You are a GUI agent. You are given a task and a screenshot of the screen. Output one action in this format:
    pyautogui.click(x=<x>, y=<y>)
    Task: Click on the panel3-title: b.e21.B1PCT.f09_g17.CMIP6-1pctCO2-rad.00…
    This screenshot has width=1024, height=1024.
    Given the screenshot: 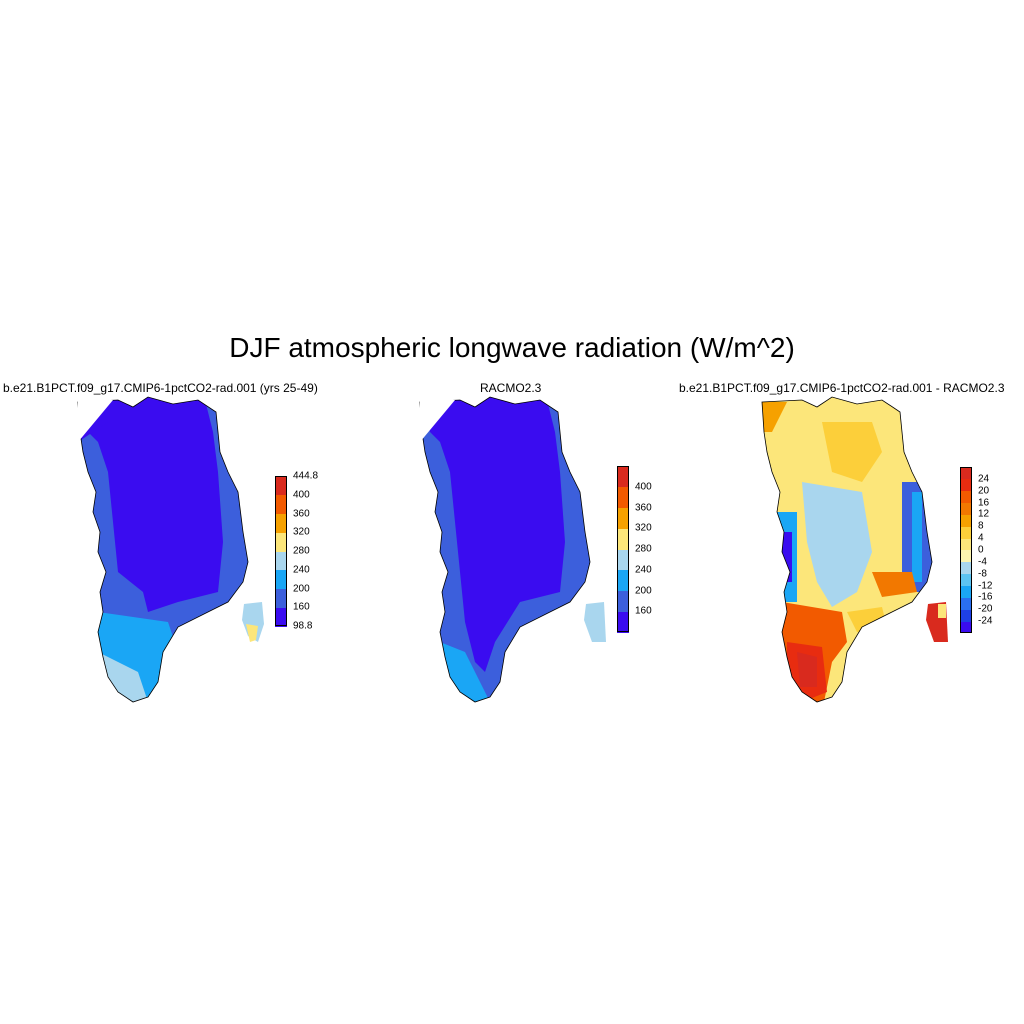 What is the action you would take?
    pyautogui.click(x=842, y=388)
    